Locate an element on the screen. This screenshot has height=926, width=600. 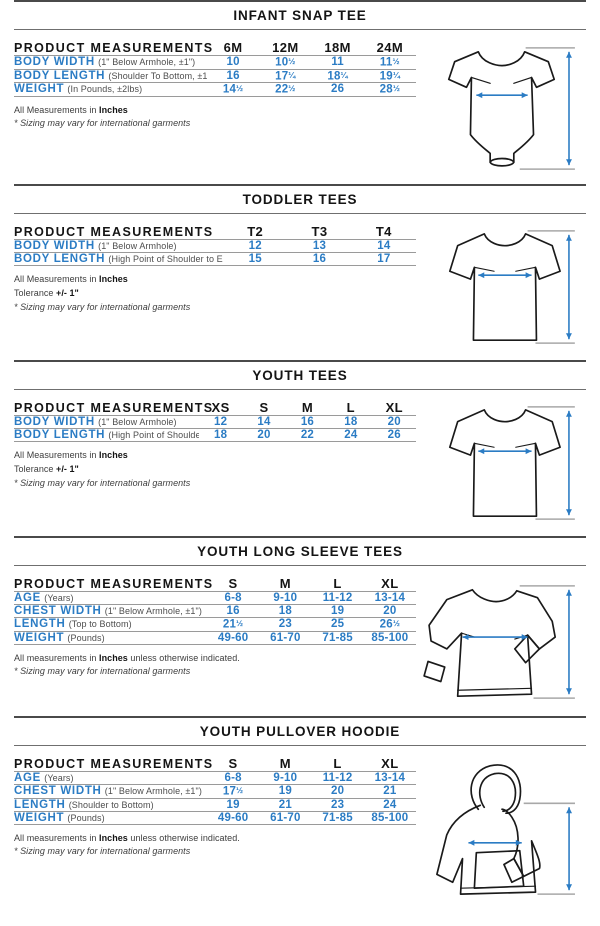
measurement-value: 11½ is located at coordinates (389, 62).